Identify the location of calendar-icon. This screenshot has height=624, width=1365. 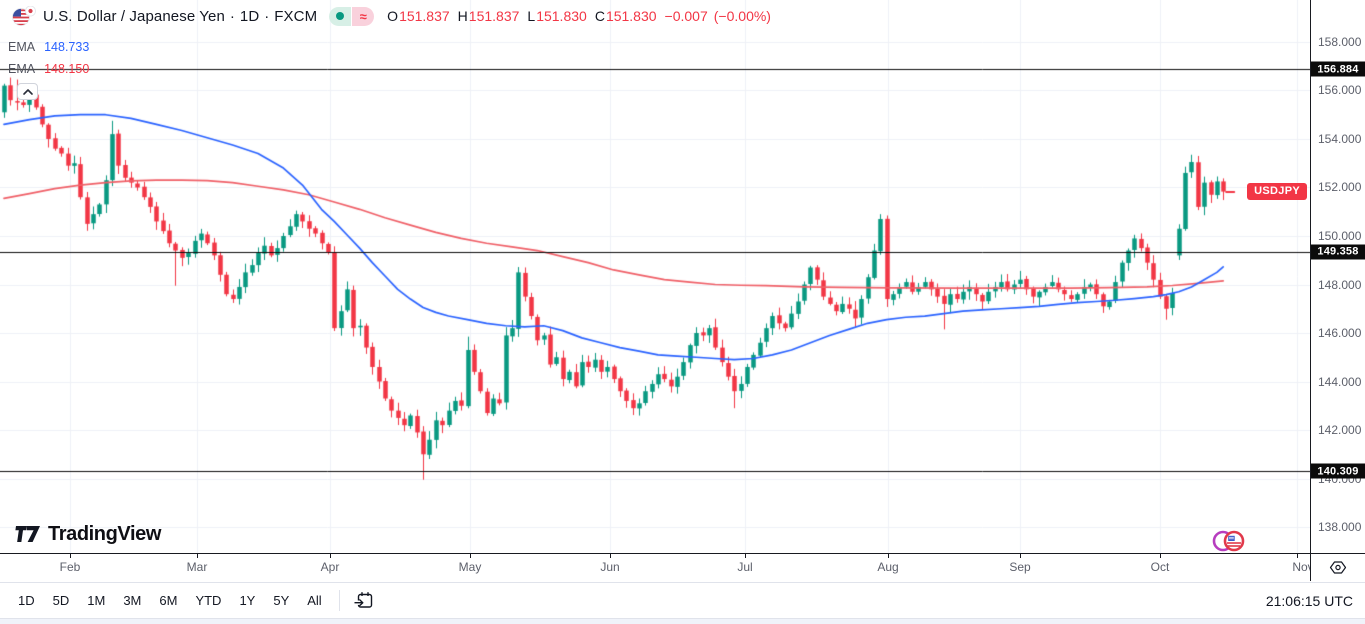
(363, 600).